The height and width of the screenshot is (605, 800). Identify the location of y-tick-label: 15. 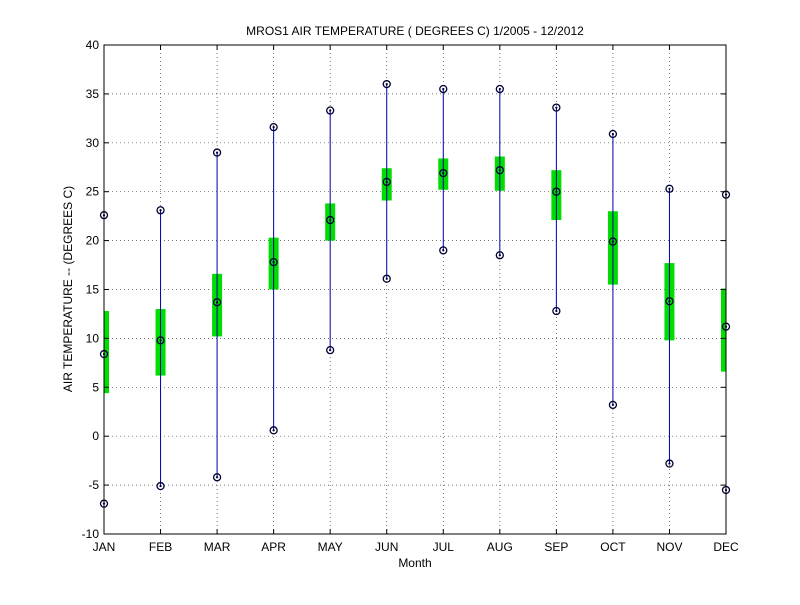
(93, 290).